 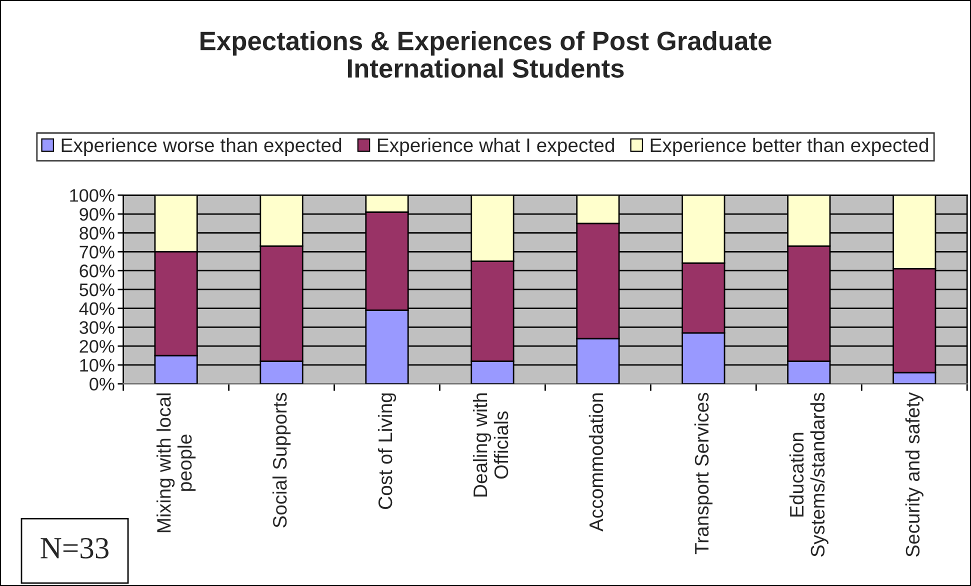 What do you see at coordinates (74, 548) in the screenshot?
I see `text: N=33` at bounding box center [74, 548].